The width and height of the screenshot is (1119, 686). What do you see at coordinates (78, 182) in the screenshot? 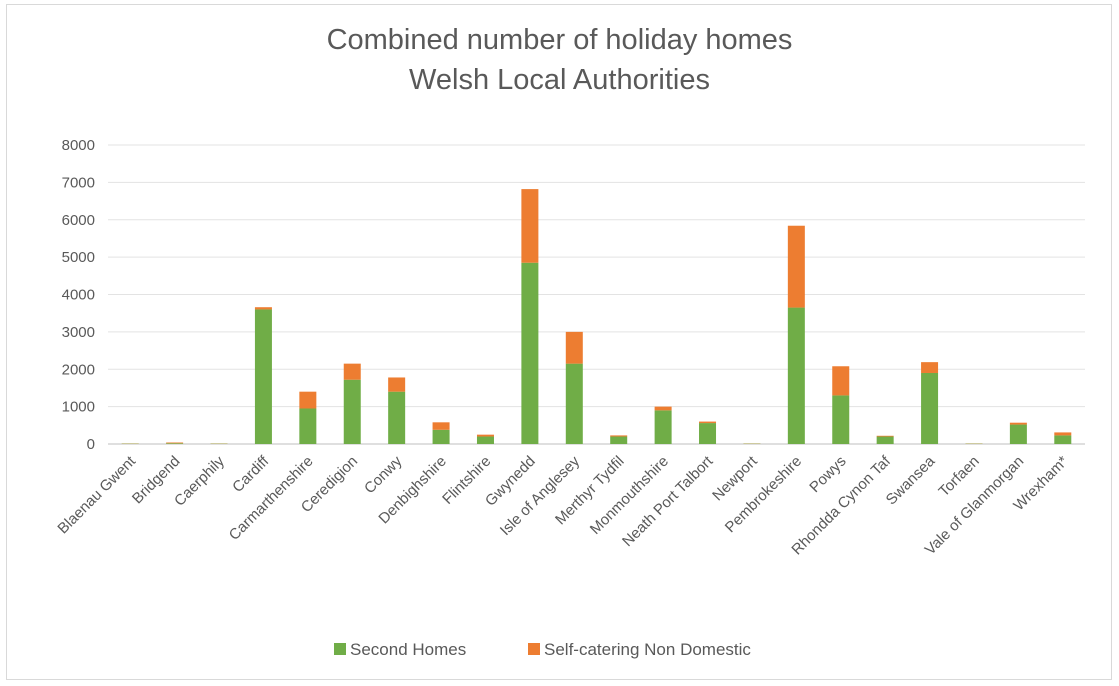
I see `y-tick-label: 7000` at bounding box center [78, 182].